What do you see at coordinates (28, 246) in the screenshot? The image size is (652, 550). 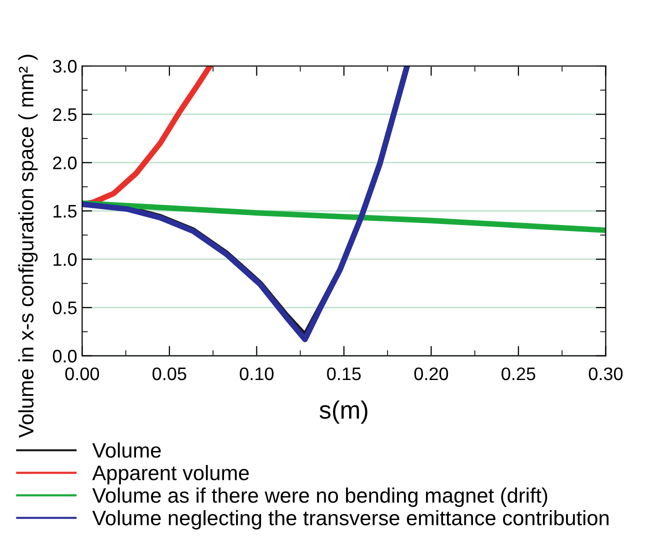 I see `y-axis-title: Volume in x-s configuration space ( mm² )` at bounding box center [28, 246].